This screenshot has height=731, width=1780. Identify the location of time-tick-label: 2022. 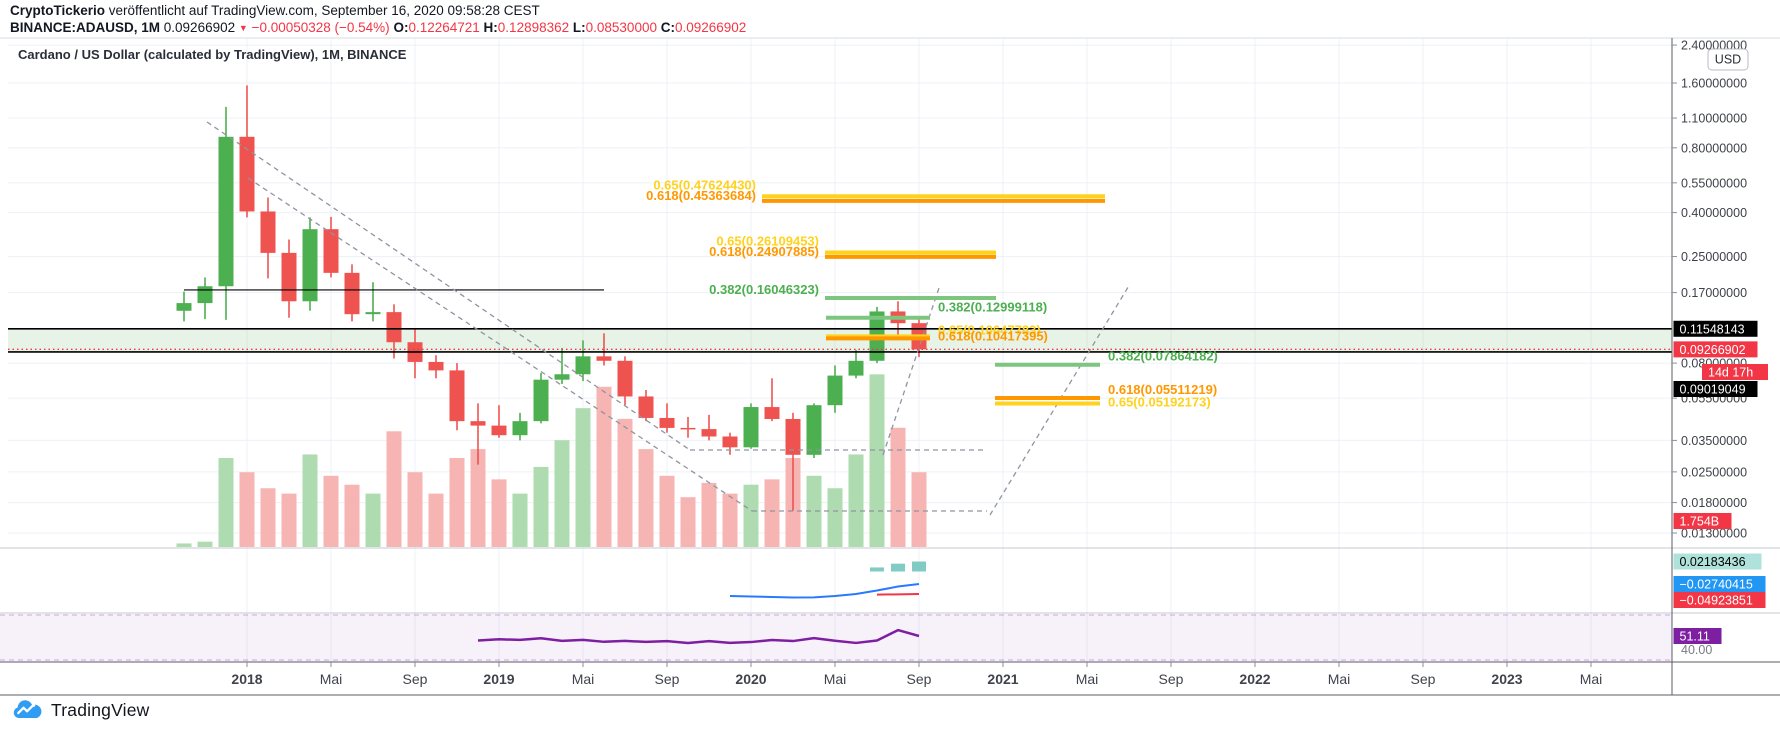
(1254, 679).